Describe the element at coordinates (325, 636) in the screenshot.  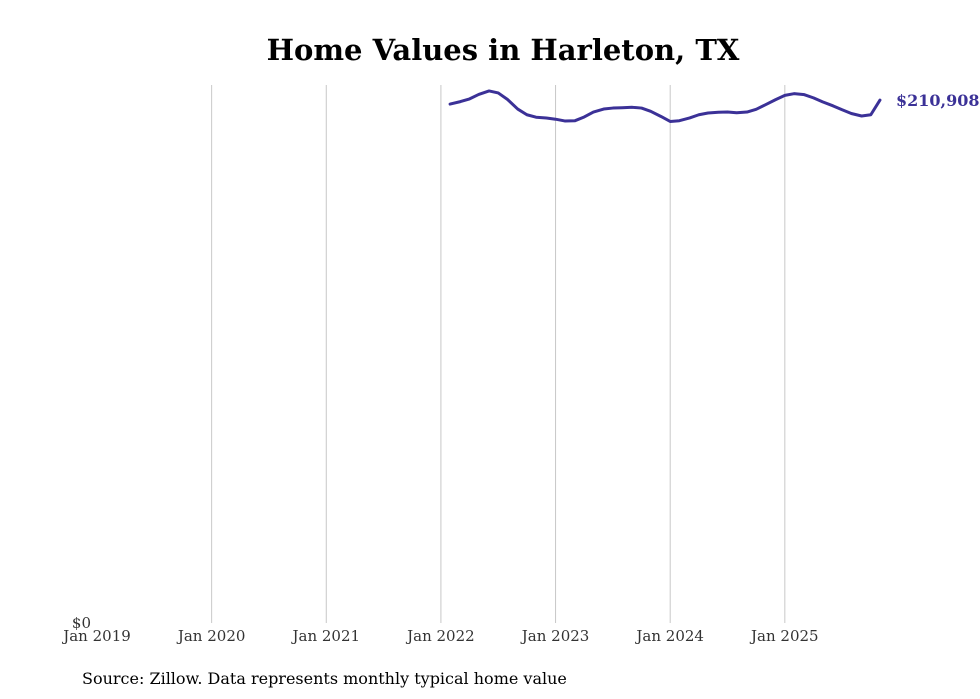
I see `x-tick-label: Jan 2021` at that location.